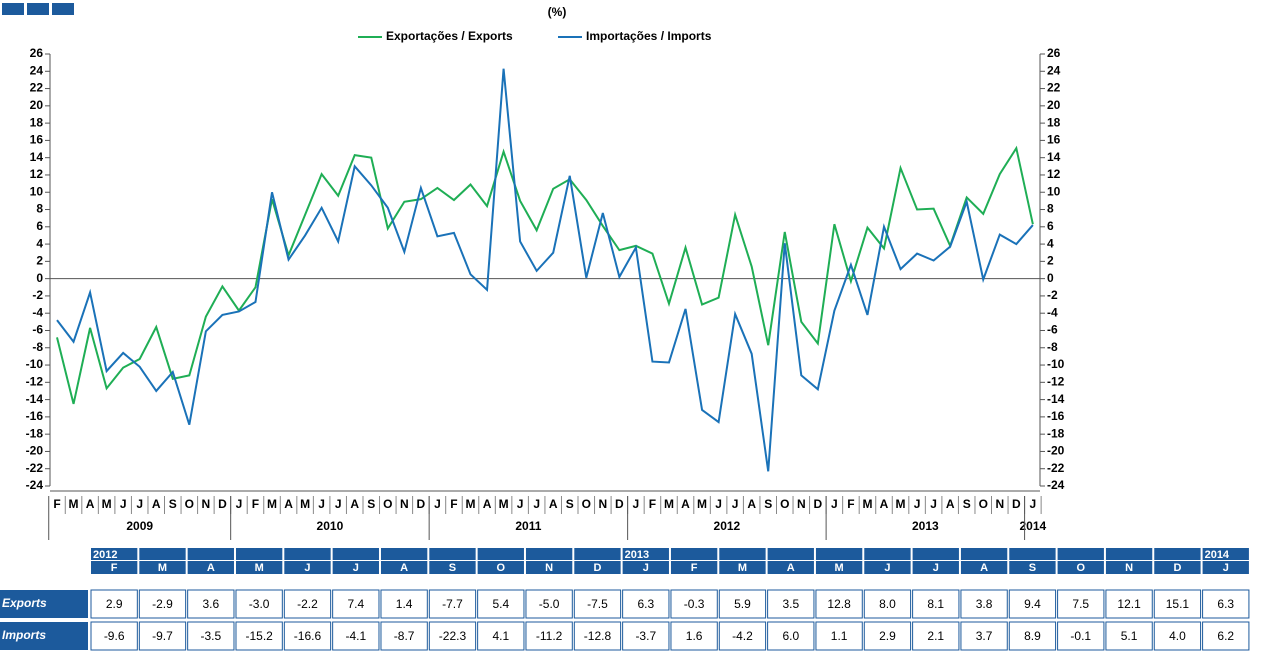  I want to click on x-tick-label: D, so click(619, 504).